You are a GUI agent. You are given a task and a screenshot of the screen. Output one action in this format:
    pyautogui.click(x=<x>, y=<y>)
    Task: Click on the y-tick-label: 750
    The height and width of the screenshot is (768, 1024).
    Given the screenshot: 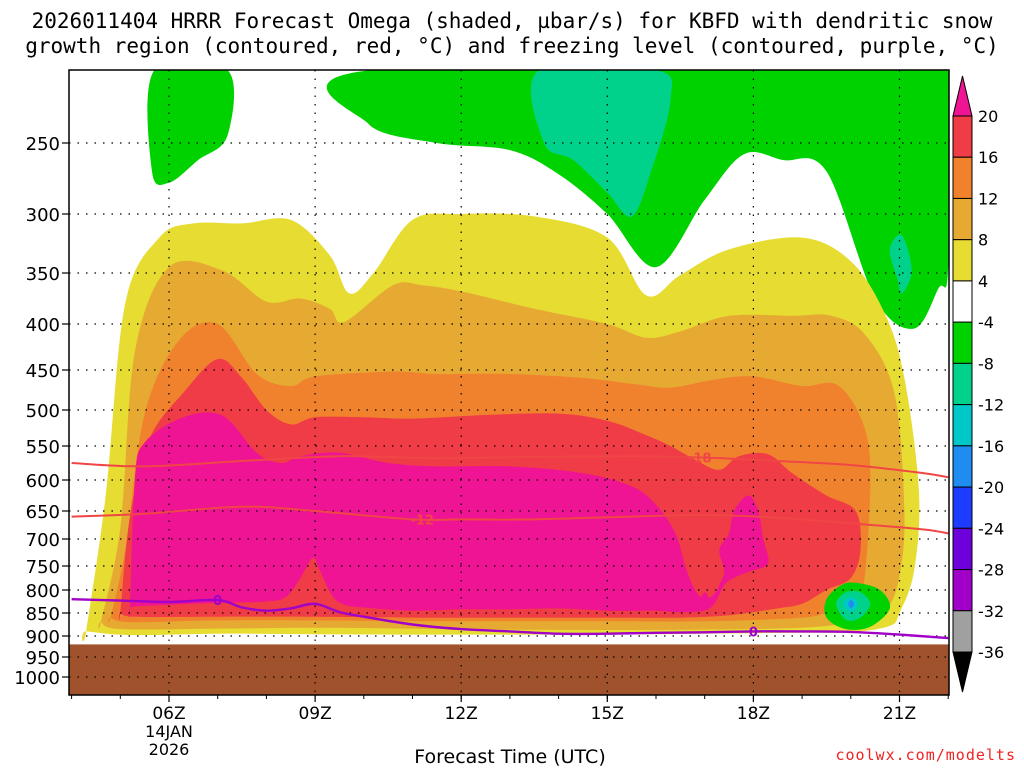 What is the action you would take?
    pyautogui.click(x=43, y=567)
    